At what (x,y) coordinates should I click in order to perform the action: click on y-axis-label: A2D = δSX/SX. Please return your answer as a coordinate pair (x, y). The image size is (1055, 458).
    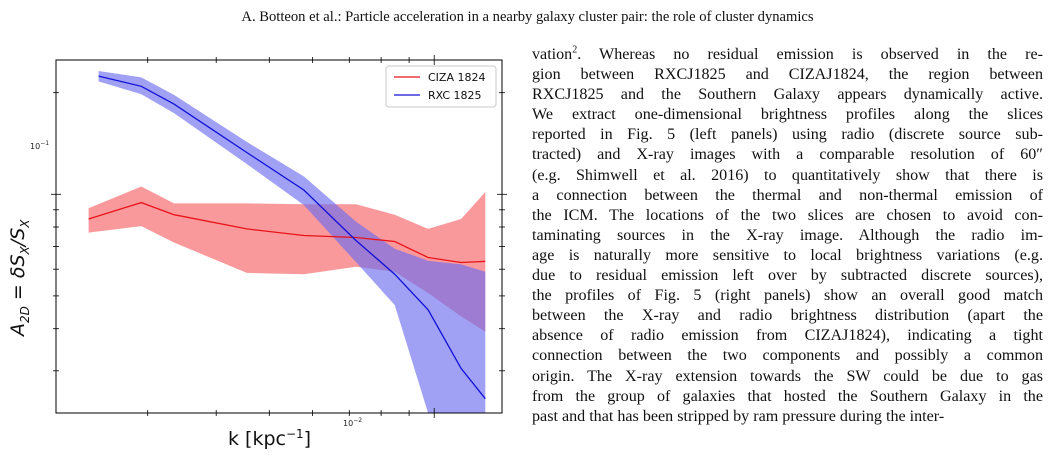
    Looking at the image, I should click on (19, 278).